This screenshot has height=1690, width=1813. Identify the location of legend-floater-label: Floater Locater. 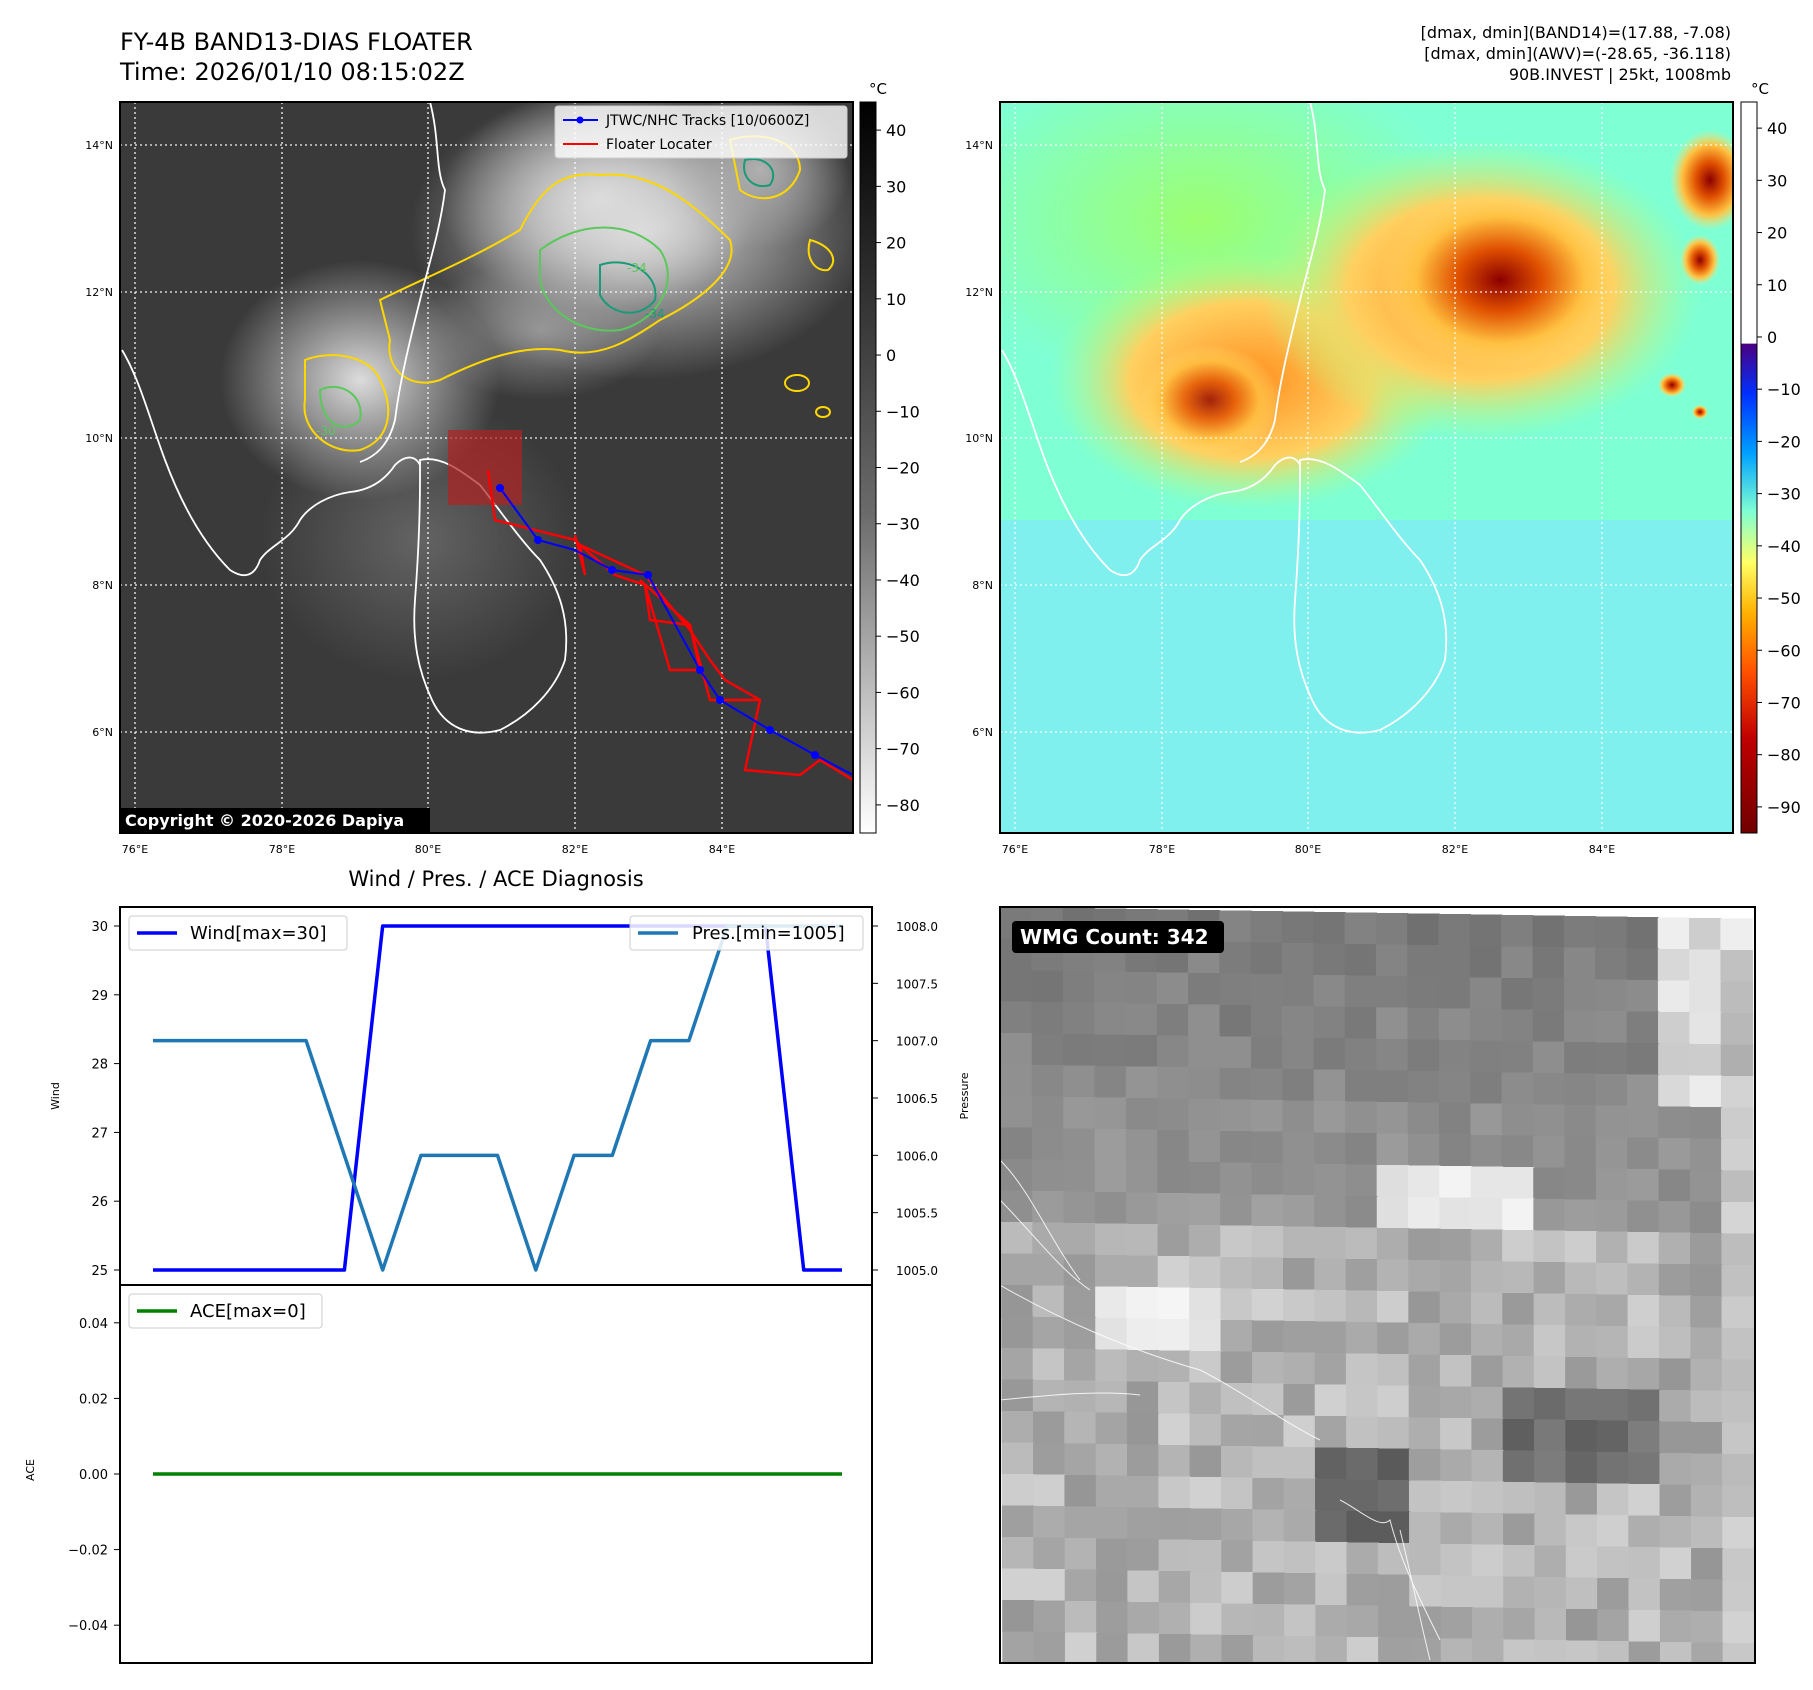
(659, 145).